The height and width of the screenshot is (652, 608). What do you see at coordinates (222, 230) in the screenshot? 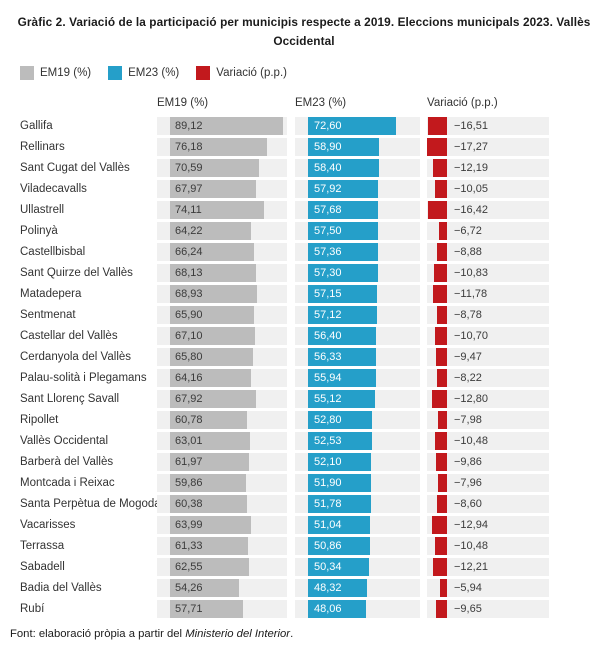
I see `em19-track: 64,22` at bounding box center [222, 230].